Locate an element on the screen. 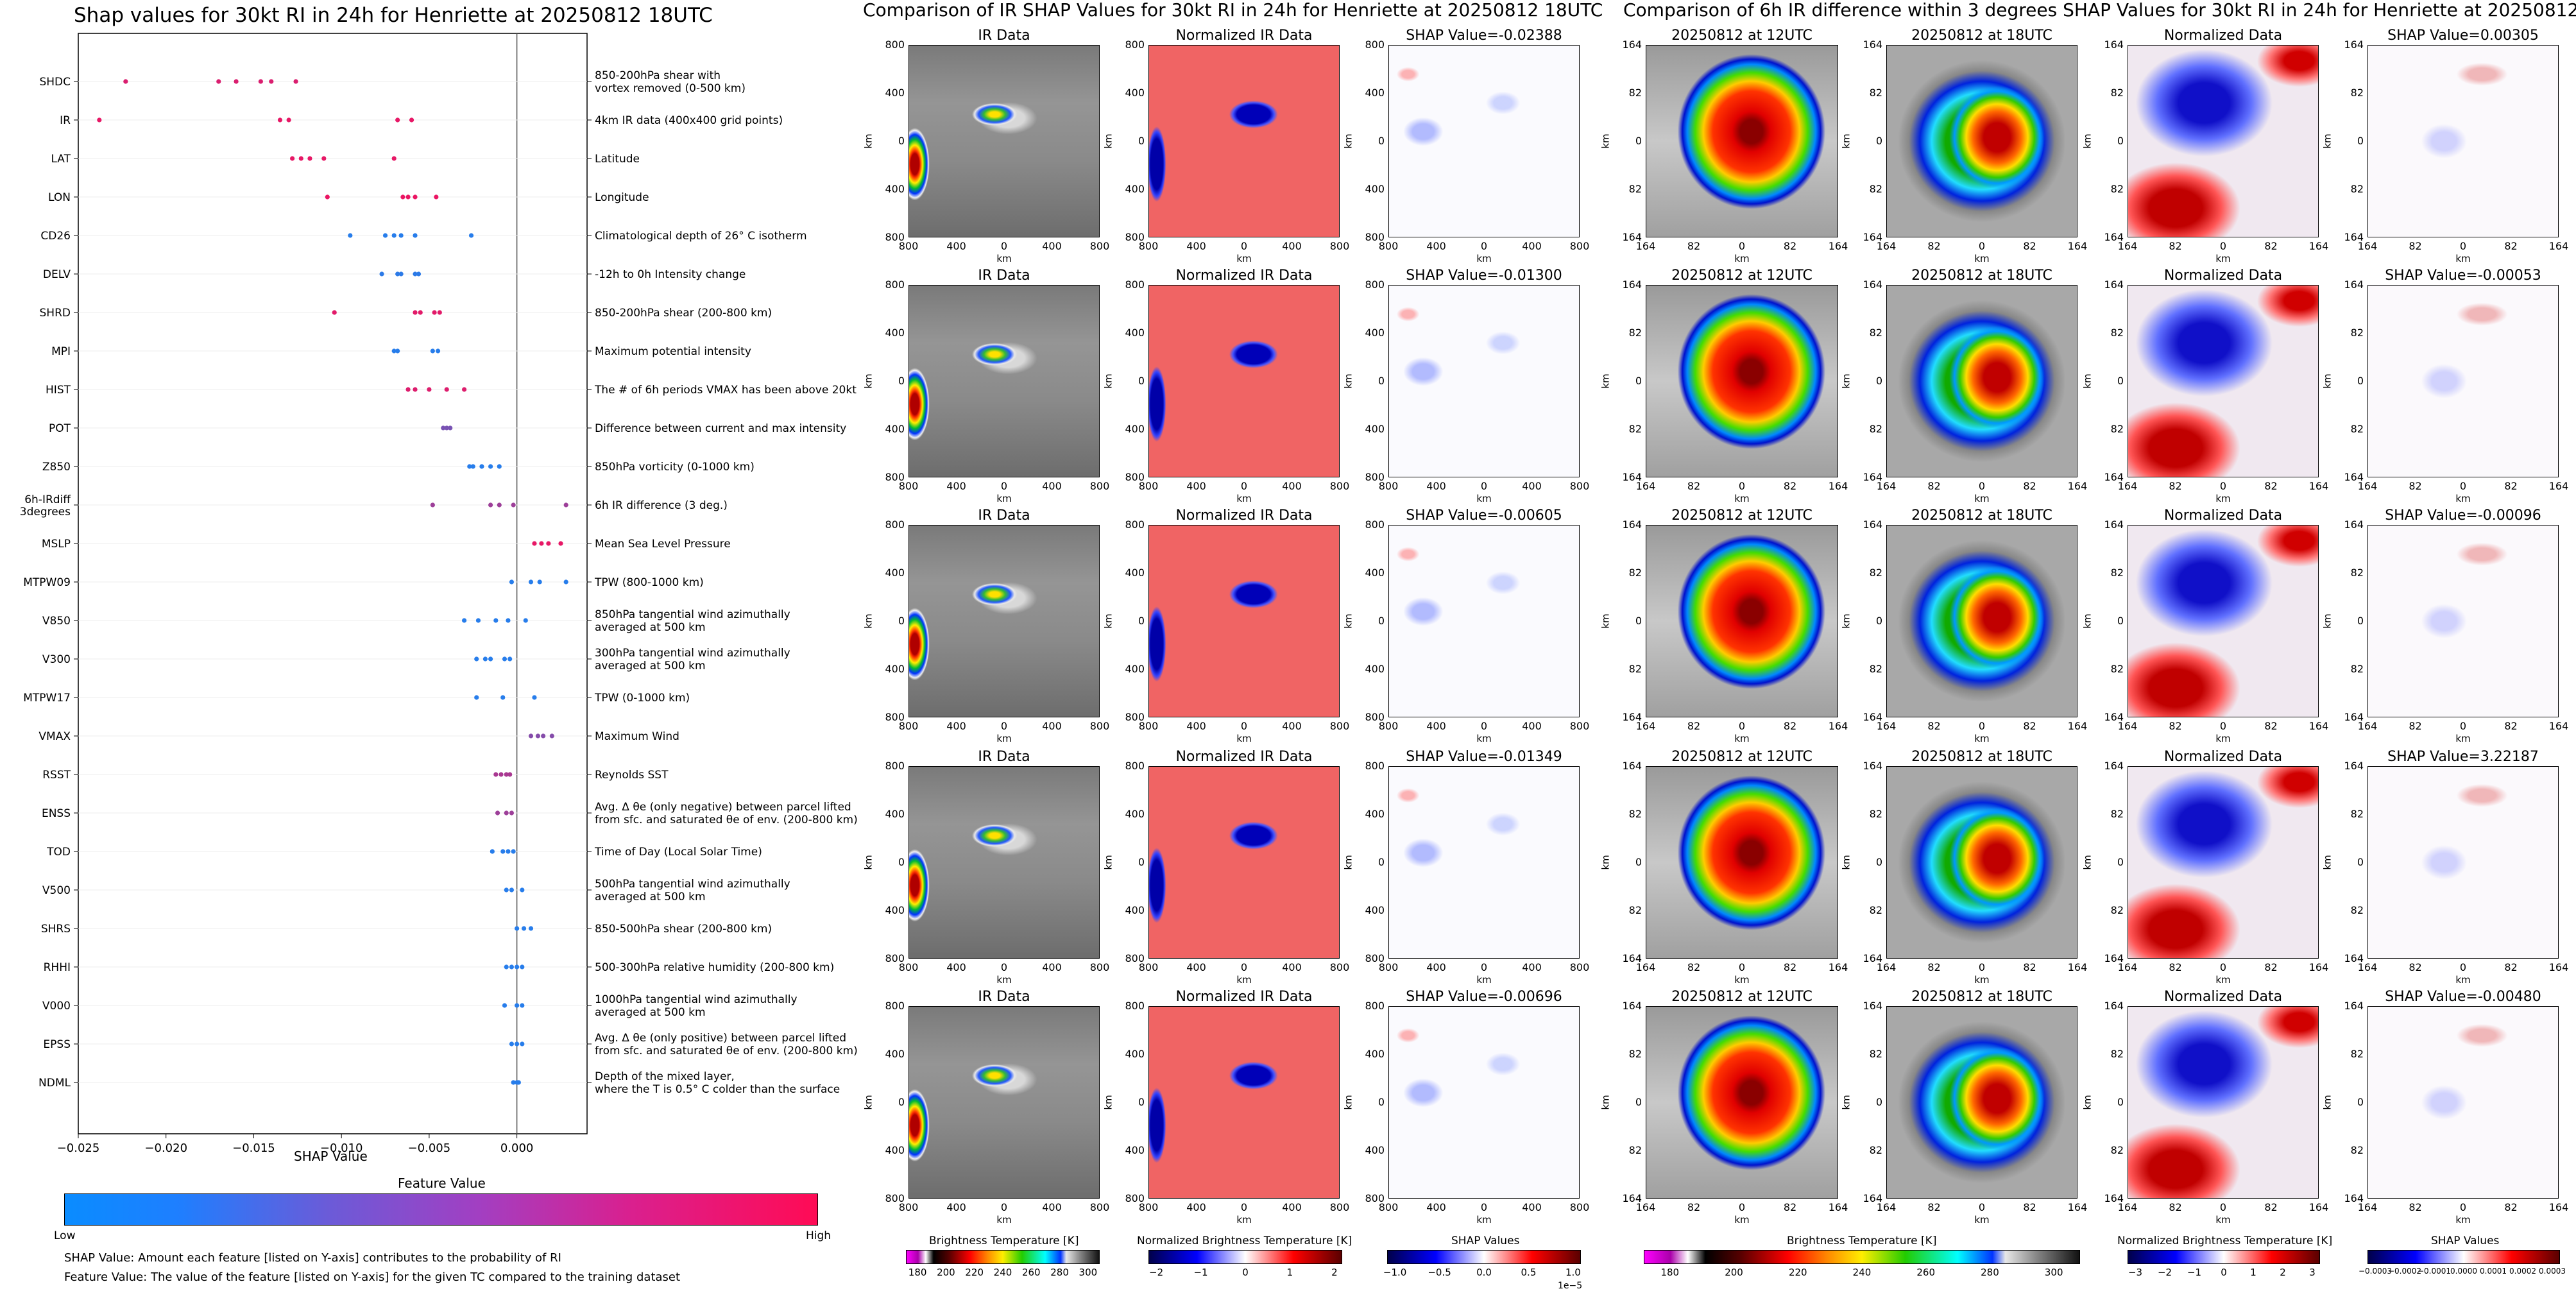 Image resolution: width=2576 pixels, height=1291 pixels. diff-shap-panel-x-tick-label: 0 is located at coordinates (2463, 1207).